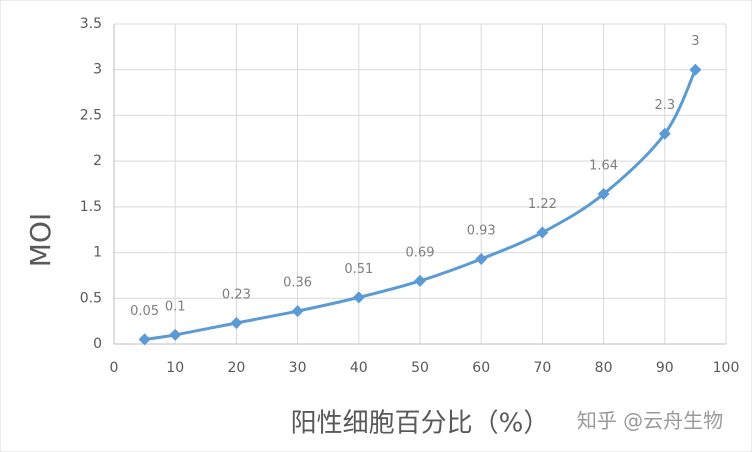  What do you see at coordinates (97, 161) in the screenshot?
I see `y-tick-label: 2` at bounding box center [97, 161].